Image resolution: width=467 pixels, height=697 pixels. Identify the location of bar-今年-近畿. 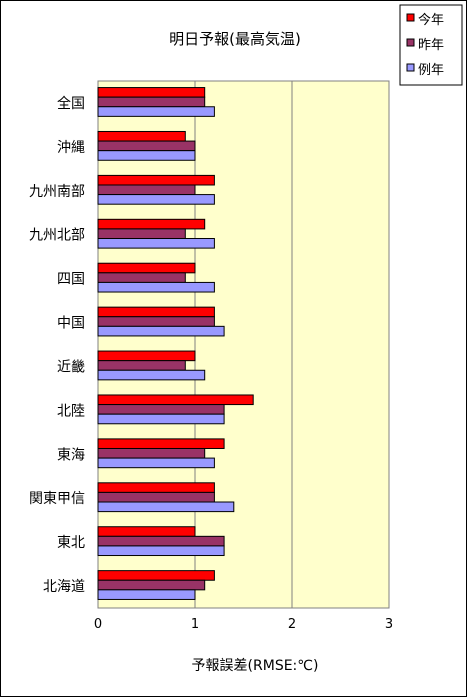
(146, 356).